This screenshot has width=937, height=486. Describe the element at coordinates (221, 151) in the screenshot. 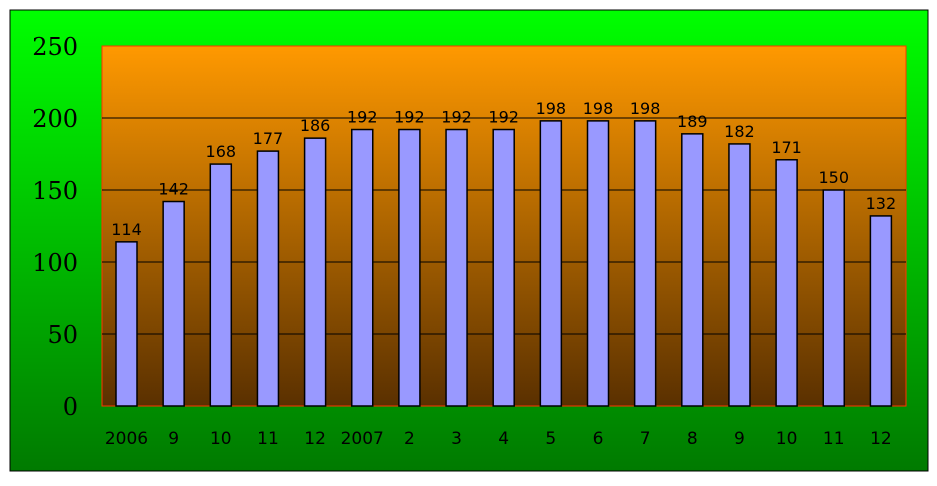

I see `data-label: 168` at that location.